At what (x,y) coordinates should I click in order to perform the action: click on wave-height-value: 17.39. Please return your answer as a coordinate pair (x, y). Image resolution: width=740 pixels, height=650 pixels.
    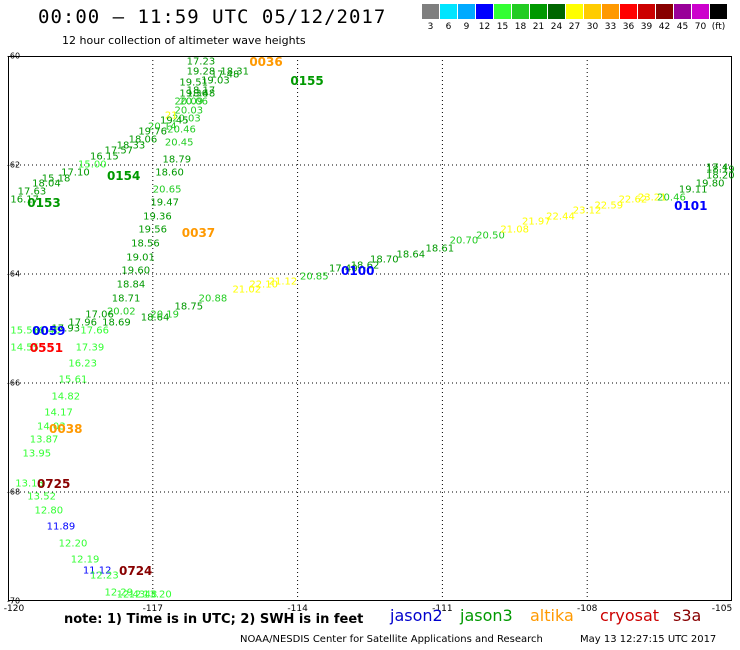
    Looking at the image, I should click on (90, 348).